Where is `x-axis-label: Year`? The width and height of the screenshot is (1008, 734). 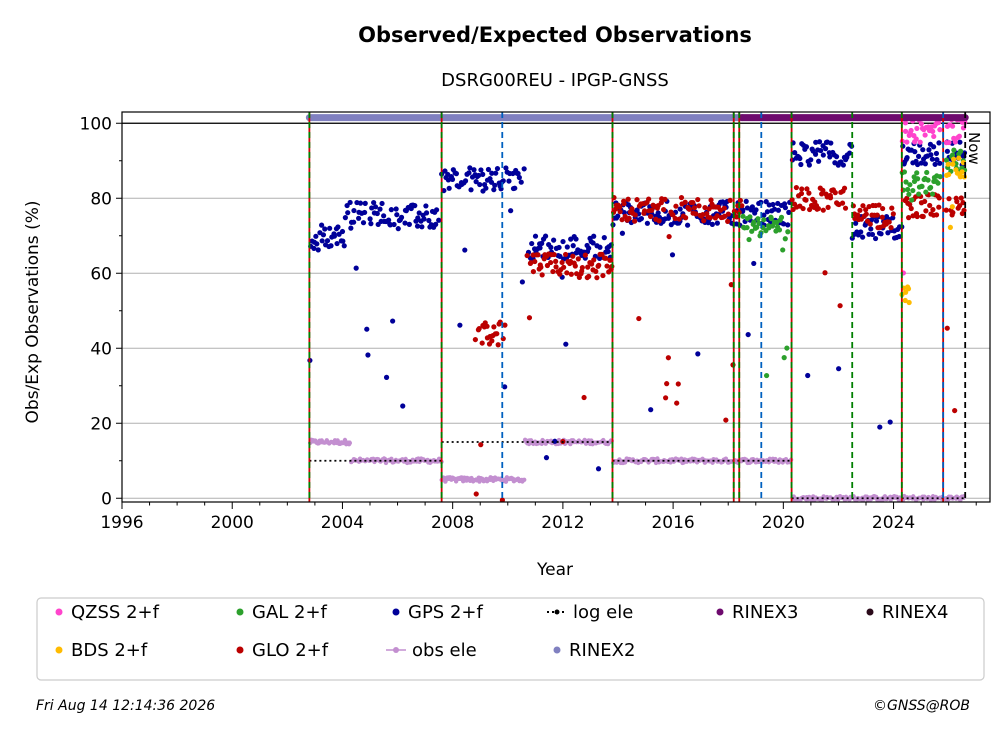
x-axis-label: Year is located at coordinates (554, 570).